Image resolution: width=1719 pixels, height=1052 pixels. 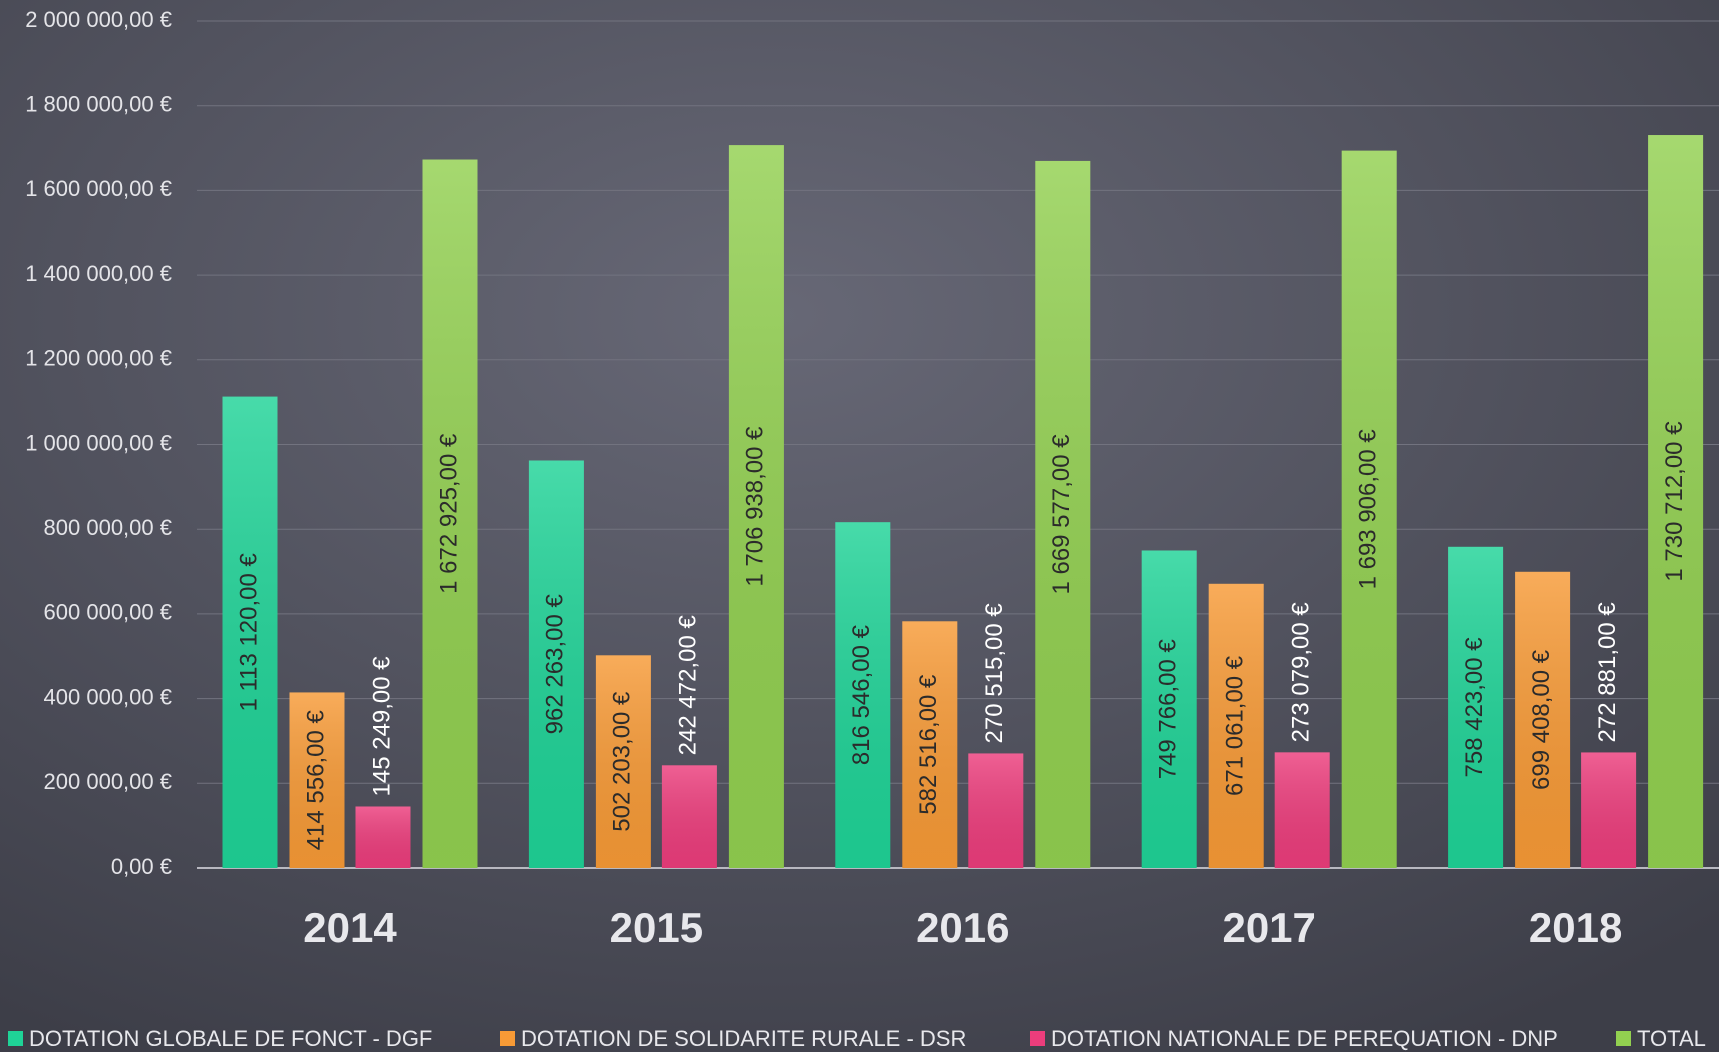 What do you see at coordinates (108, 696) in the screenshot?
I see `y-tick-label: 400 000,00 €` at bounding box center [108, 696].